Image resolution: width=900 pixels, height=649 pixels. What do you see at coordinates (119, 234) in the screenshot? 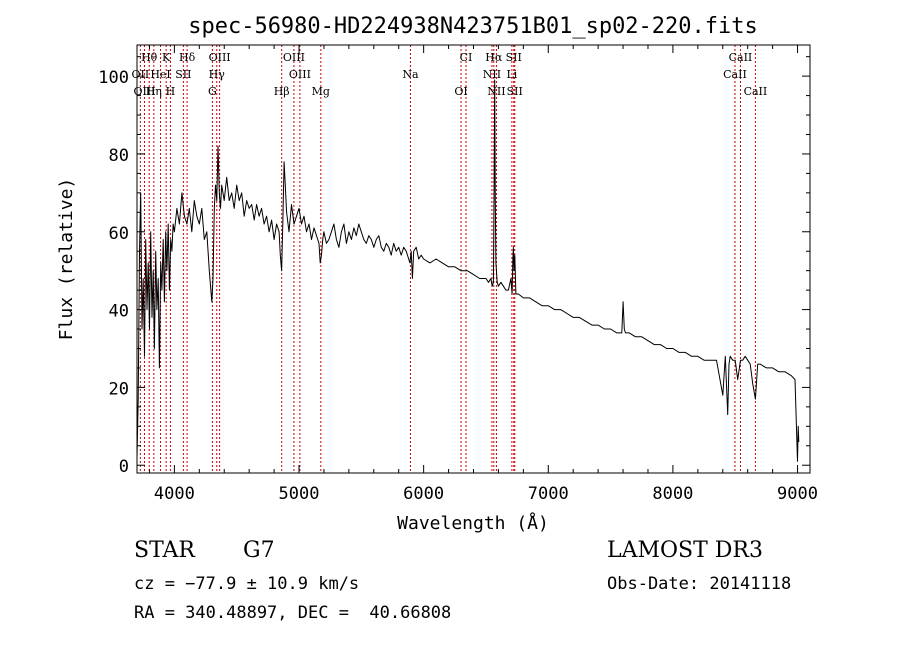
I see `y-tick-label: 60` at bounding box center [119, 234].